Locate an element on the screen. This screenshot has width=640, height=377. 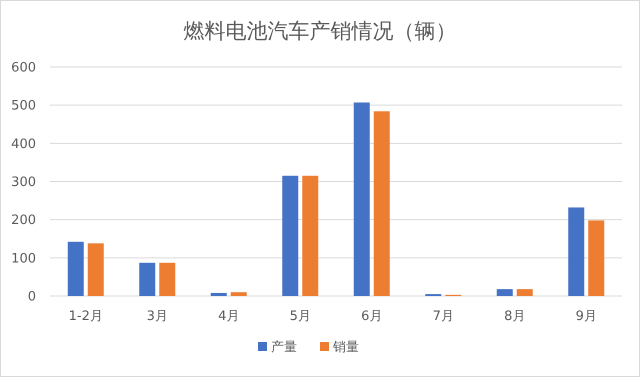
x-tick-label: 9月 is located at coordinates (586, 316).